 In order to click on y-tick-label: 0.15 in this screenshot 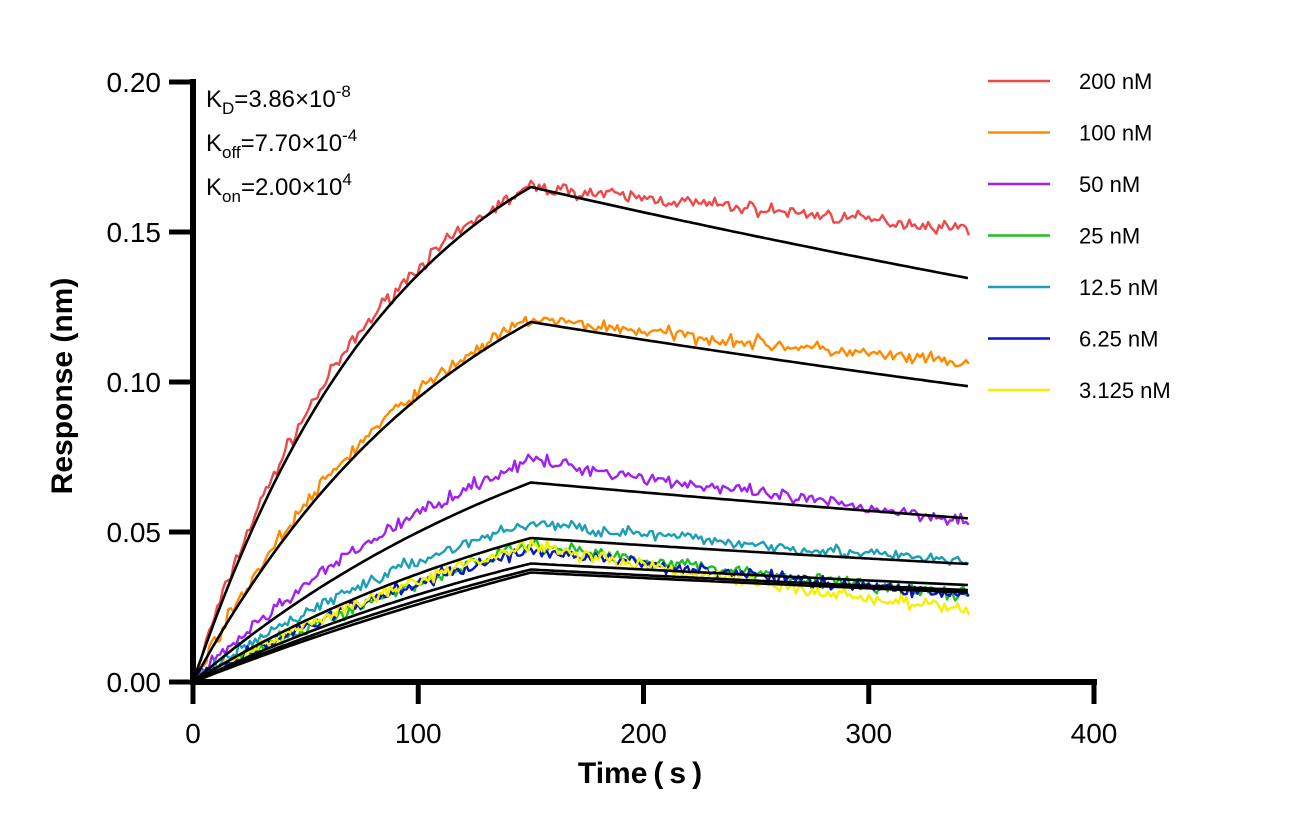, I will do `click(134, 232)`.